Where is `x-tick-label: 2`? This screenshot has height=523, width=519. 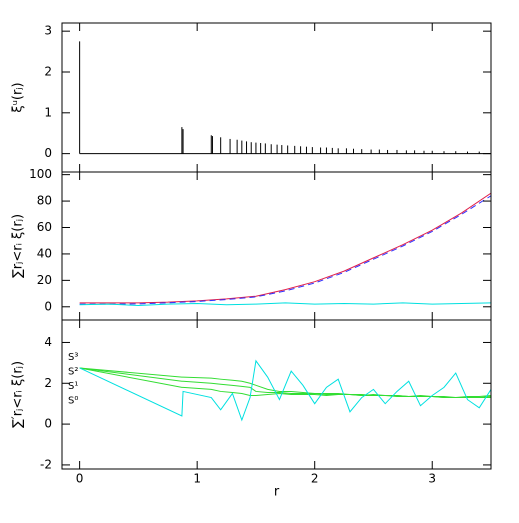 x-tick-label: 2 is located at coordinates (315, 479).